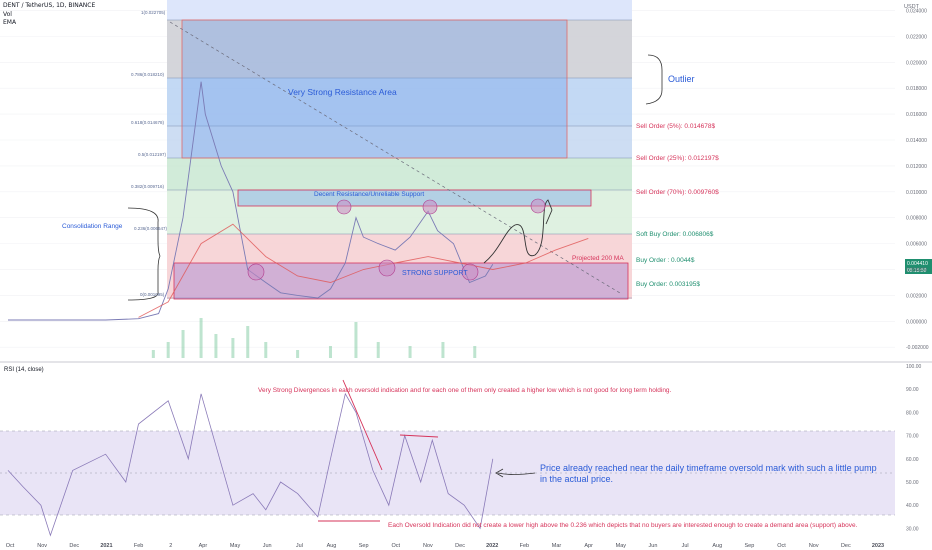 The height and width of the screenshot is (550, 932). Describe the element at coordinates (912, 506) in the screenshot. I see `rsi-axis-tick: 40.00` at that location.